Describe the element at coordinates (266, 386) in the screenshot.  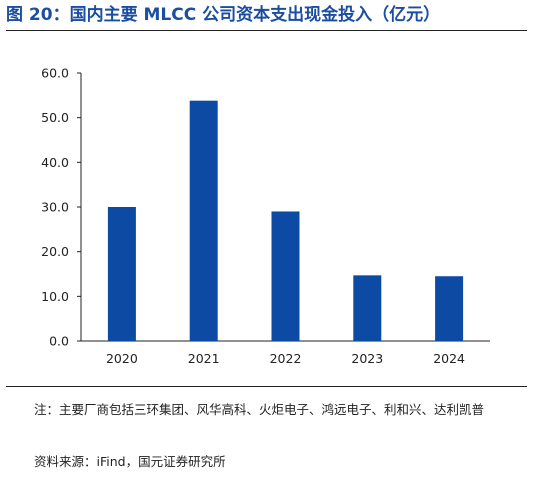
I see `footer-rule` at that location.